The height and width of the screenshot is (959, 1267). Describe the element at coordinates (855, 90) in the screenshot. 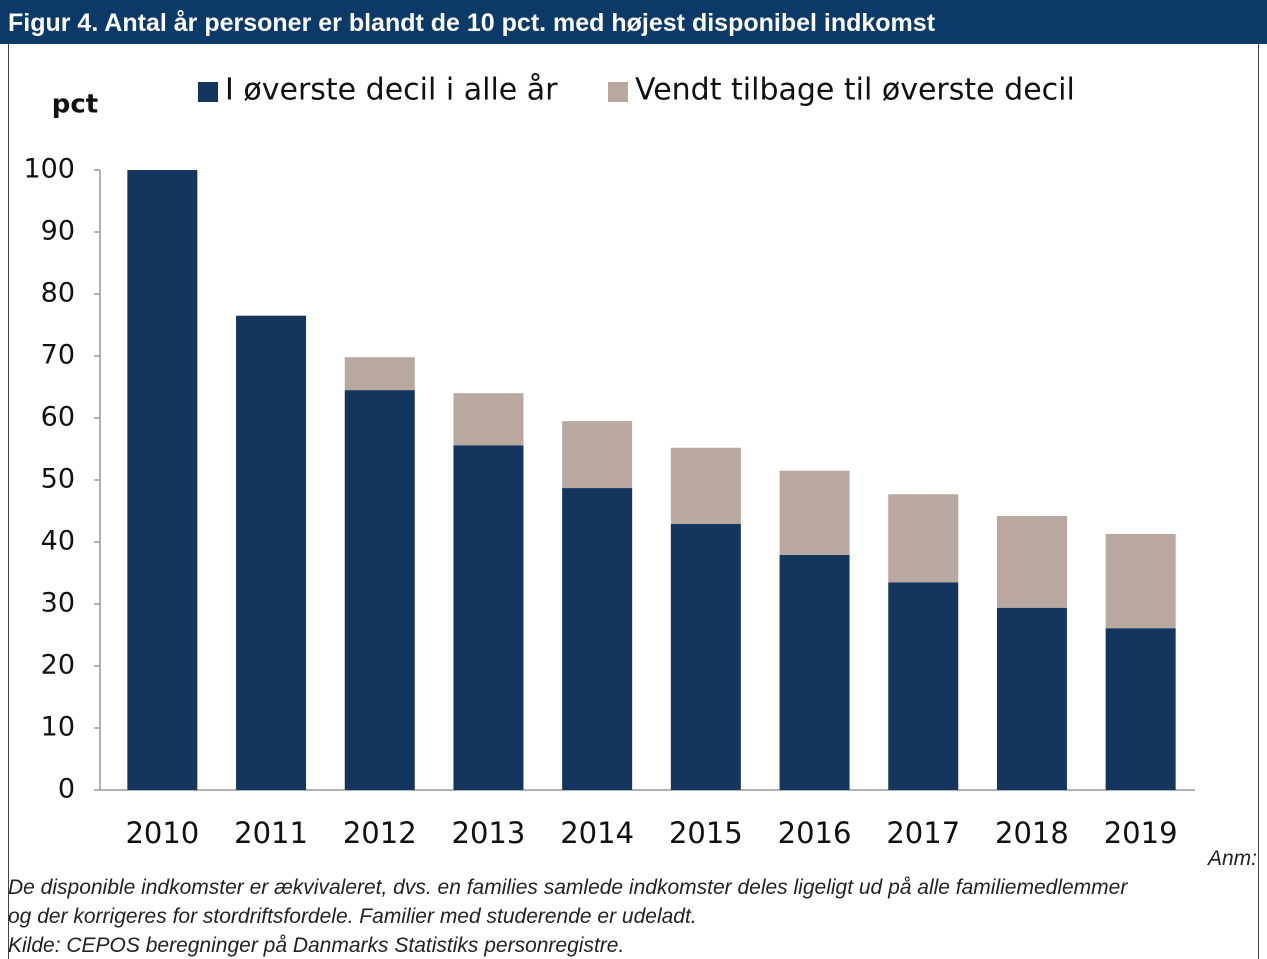

I see `legend-label: Vendt tilbage til øverste decil` at that location.